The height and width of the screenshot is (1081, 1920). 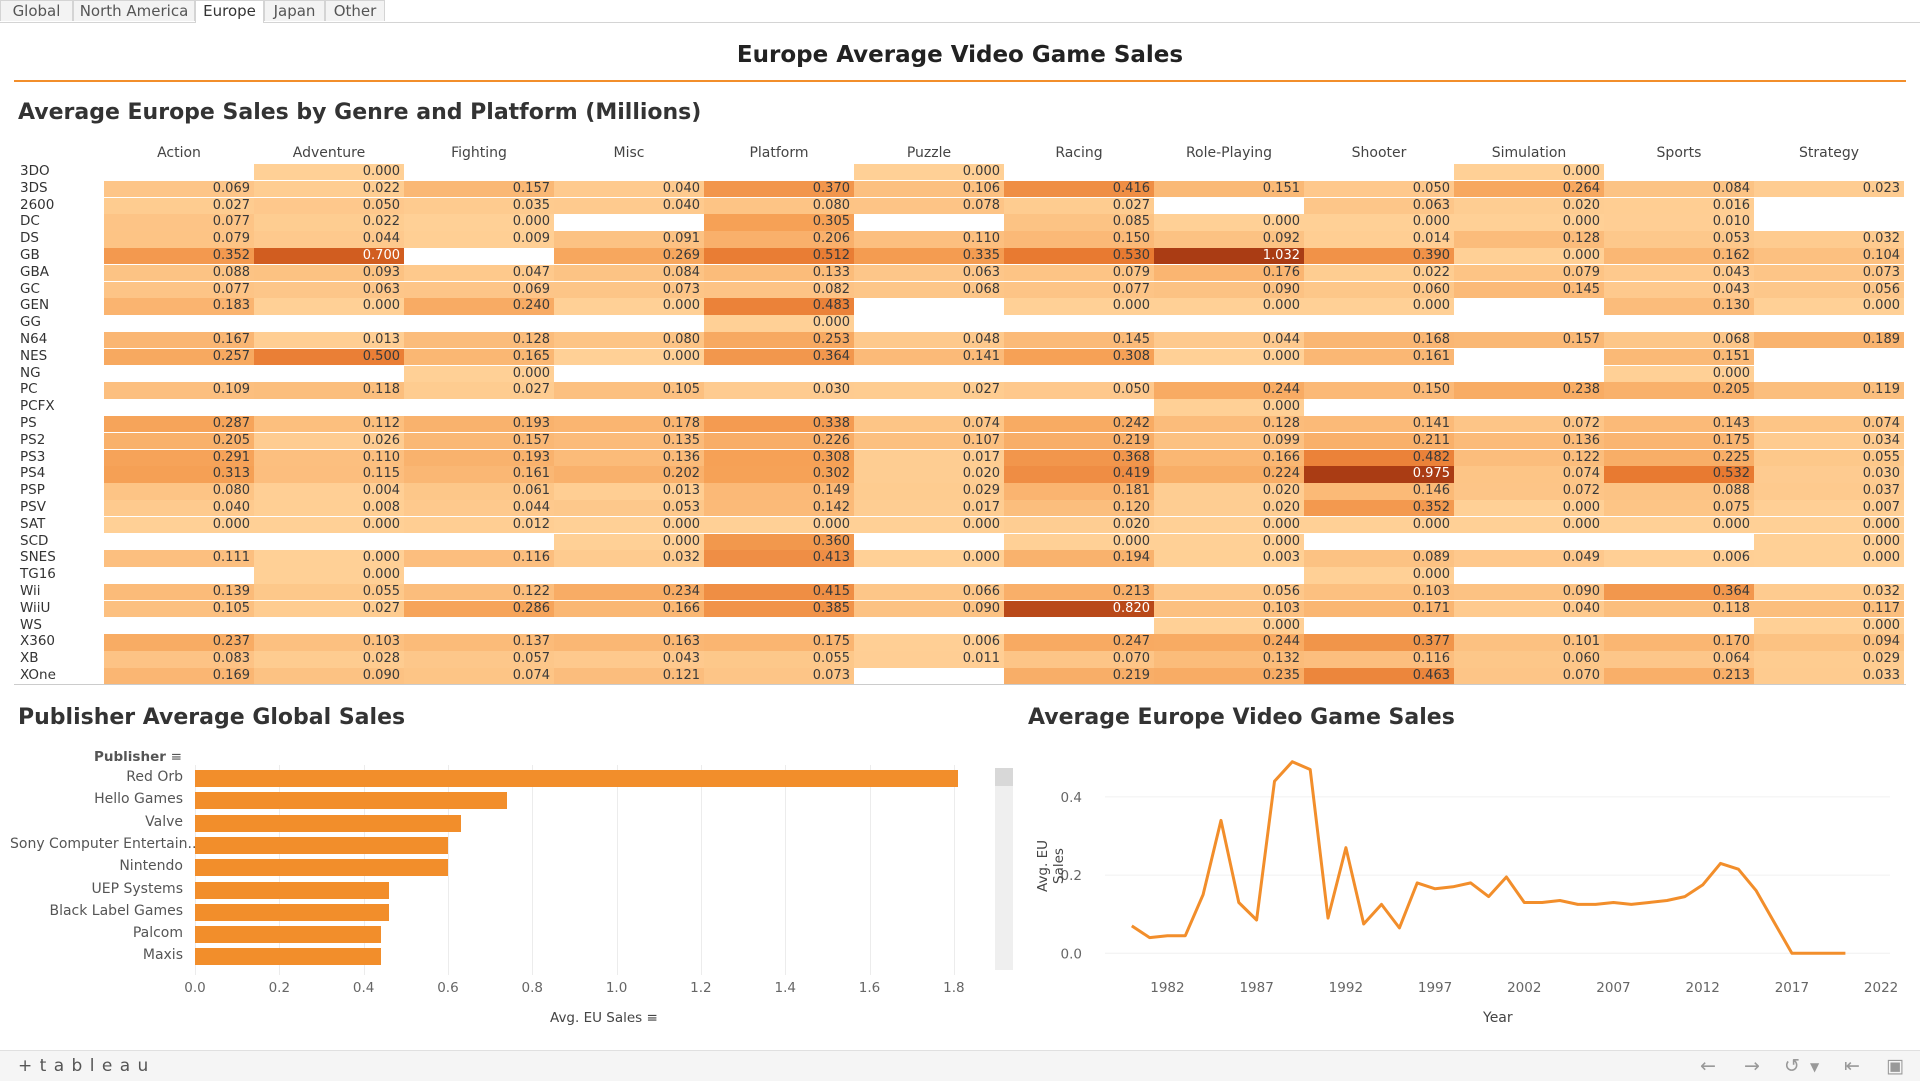 I want to click on genre-column-header: Racing, so click(x=1079, y=153).